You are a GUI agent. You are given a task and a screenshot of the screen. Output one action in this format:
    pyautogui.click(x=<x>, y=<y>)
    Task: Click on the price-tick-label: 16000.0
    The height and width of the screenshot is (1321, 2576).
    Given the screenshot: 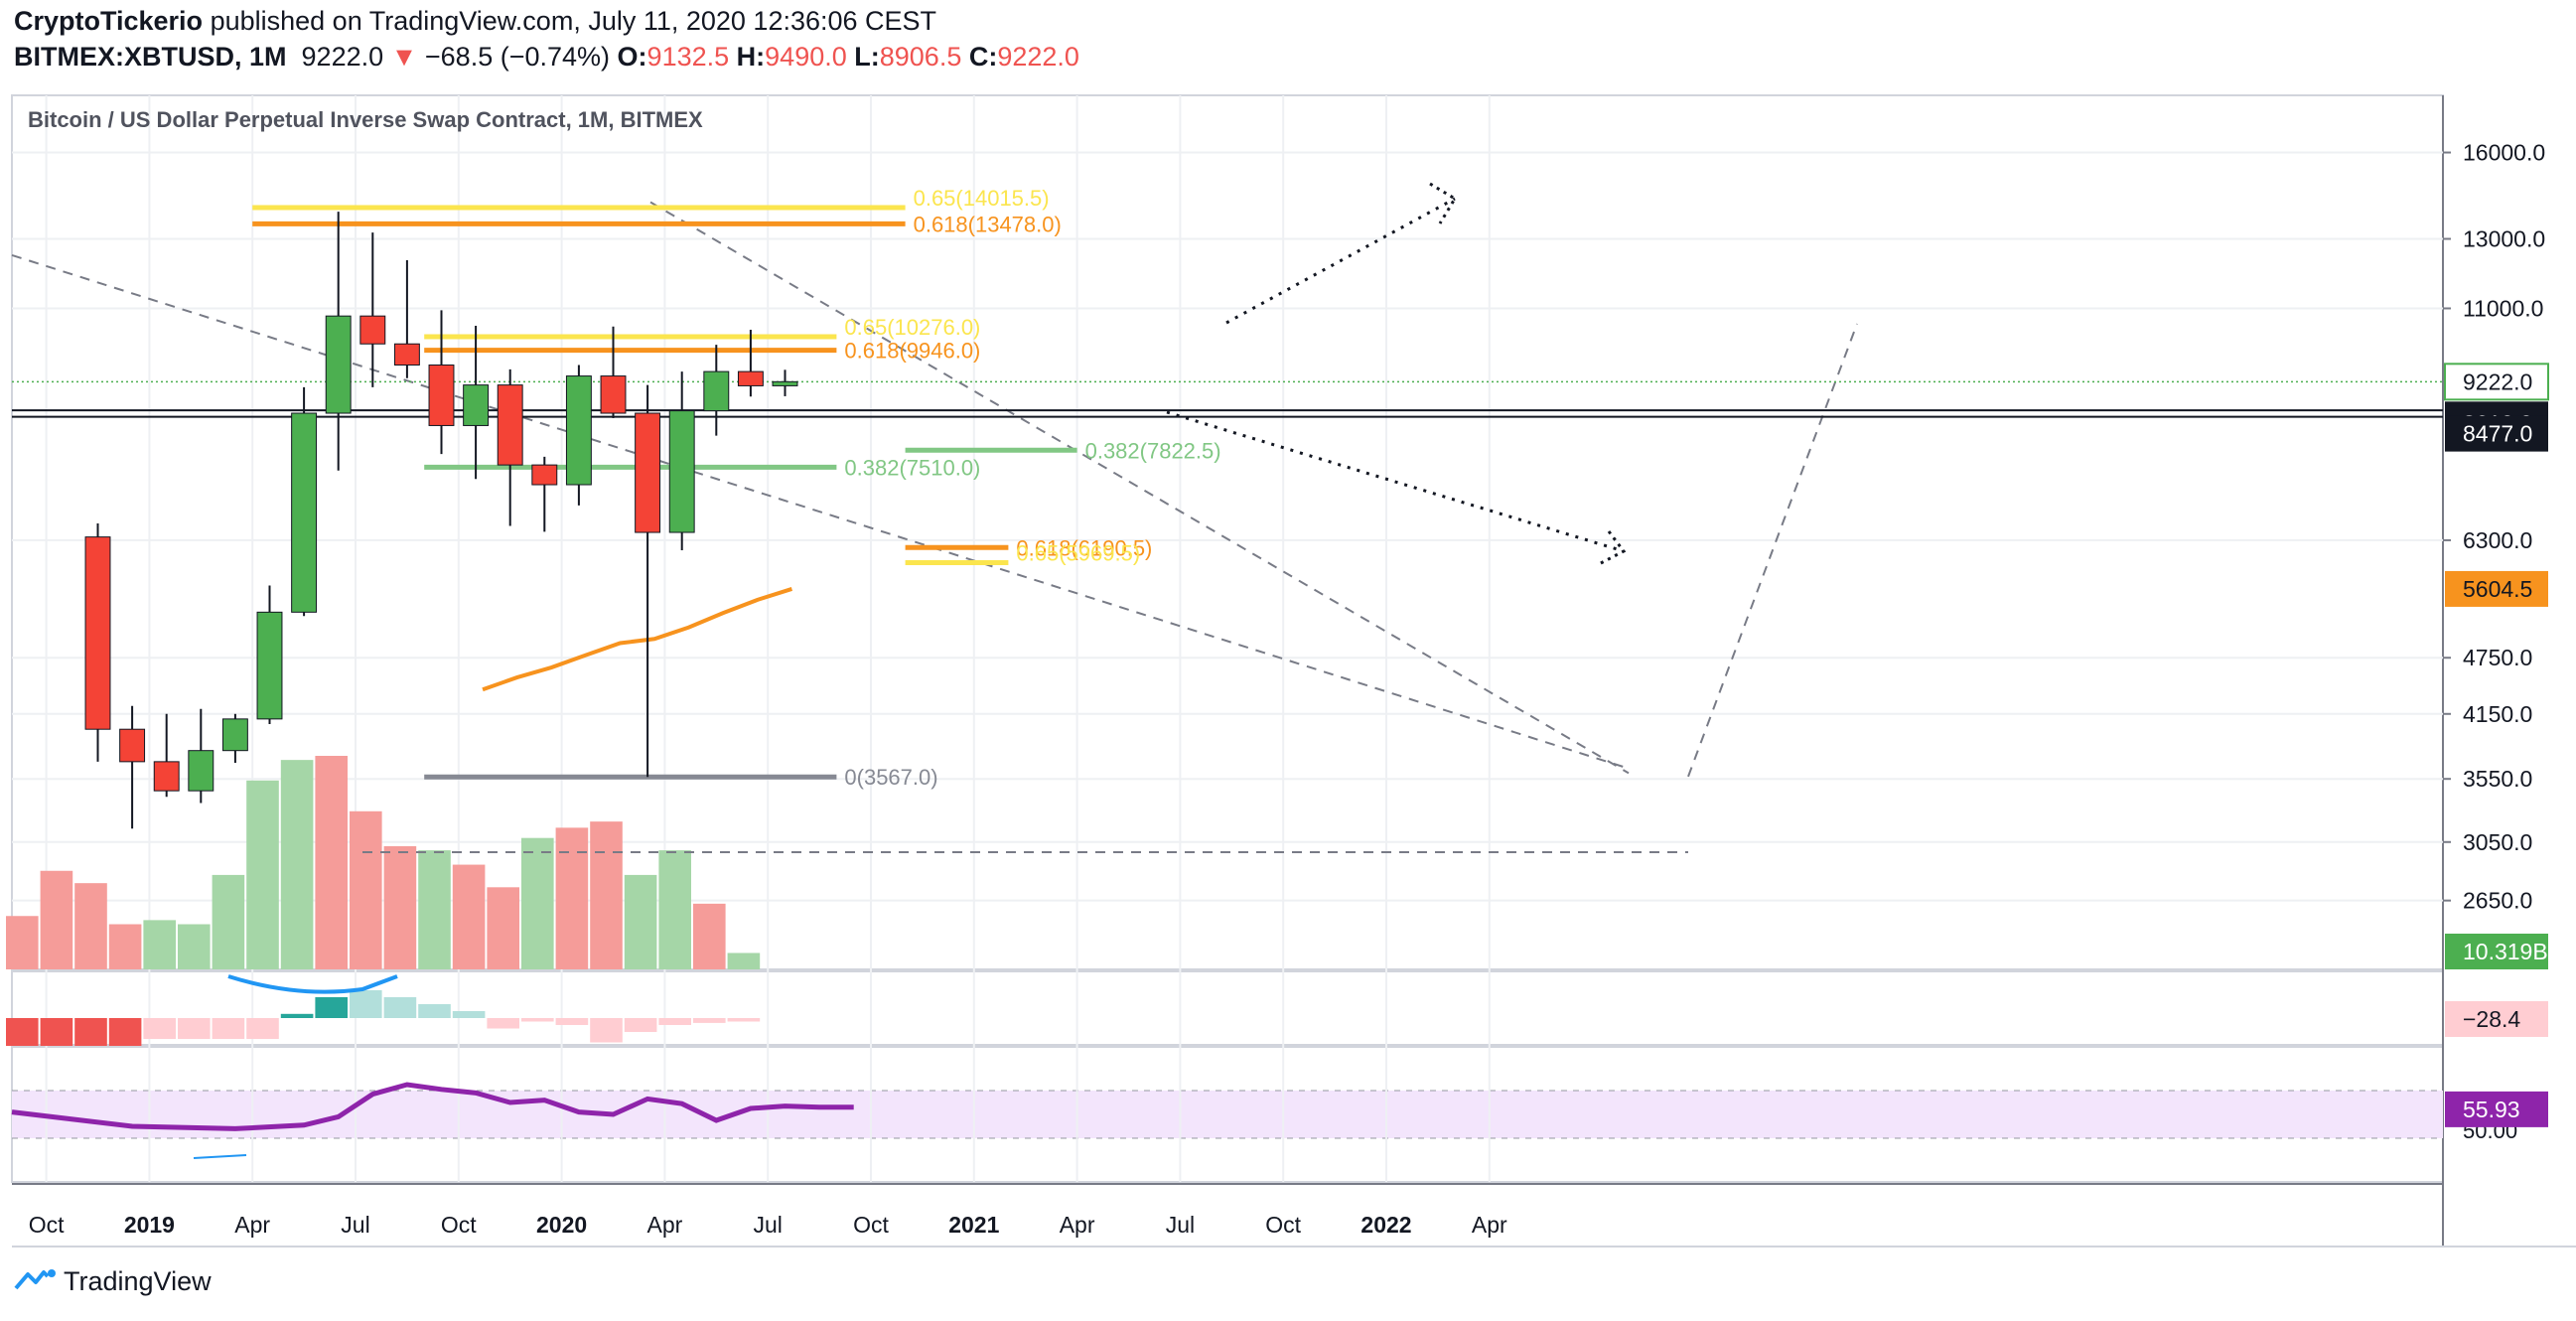 What is the action you would take?
    pyautogui.click(x=2504, y=153)
    